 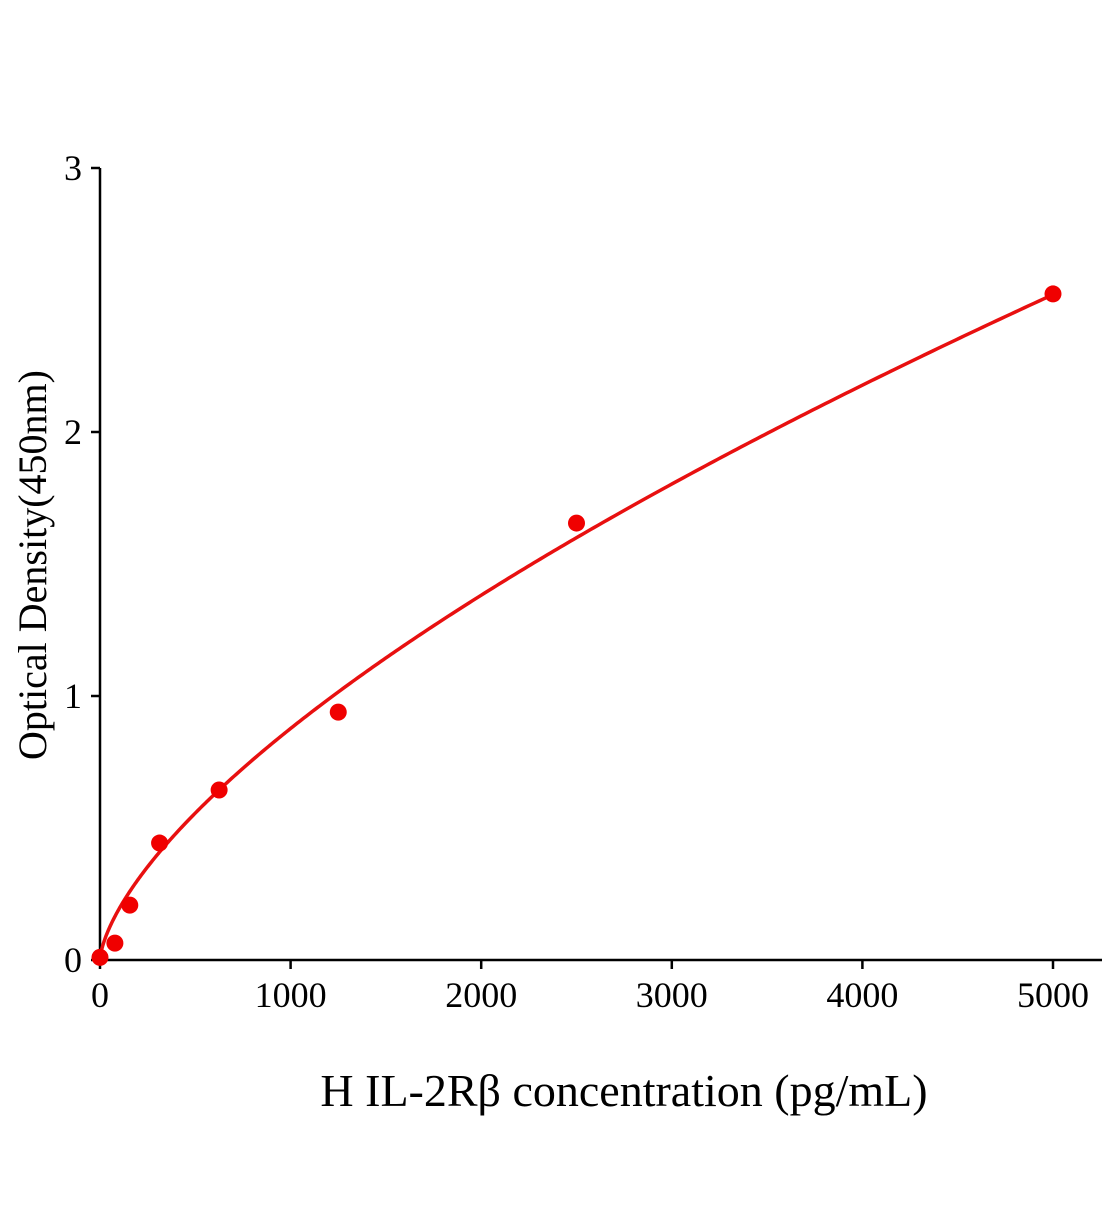 What do you see at coordinates (481, 995) in the screenshot?
I see `x-tick-label: 2000` at bounding box center [481, 995].